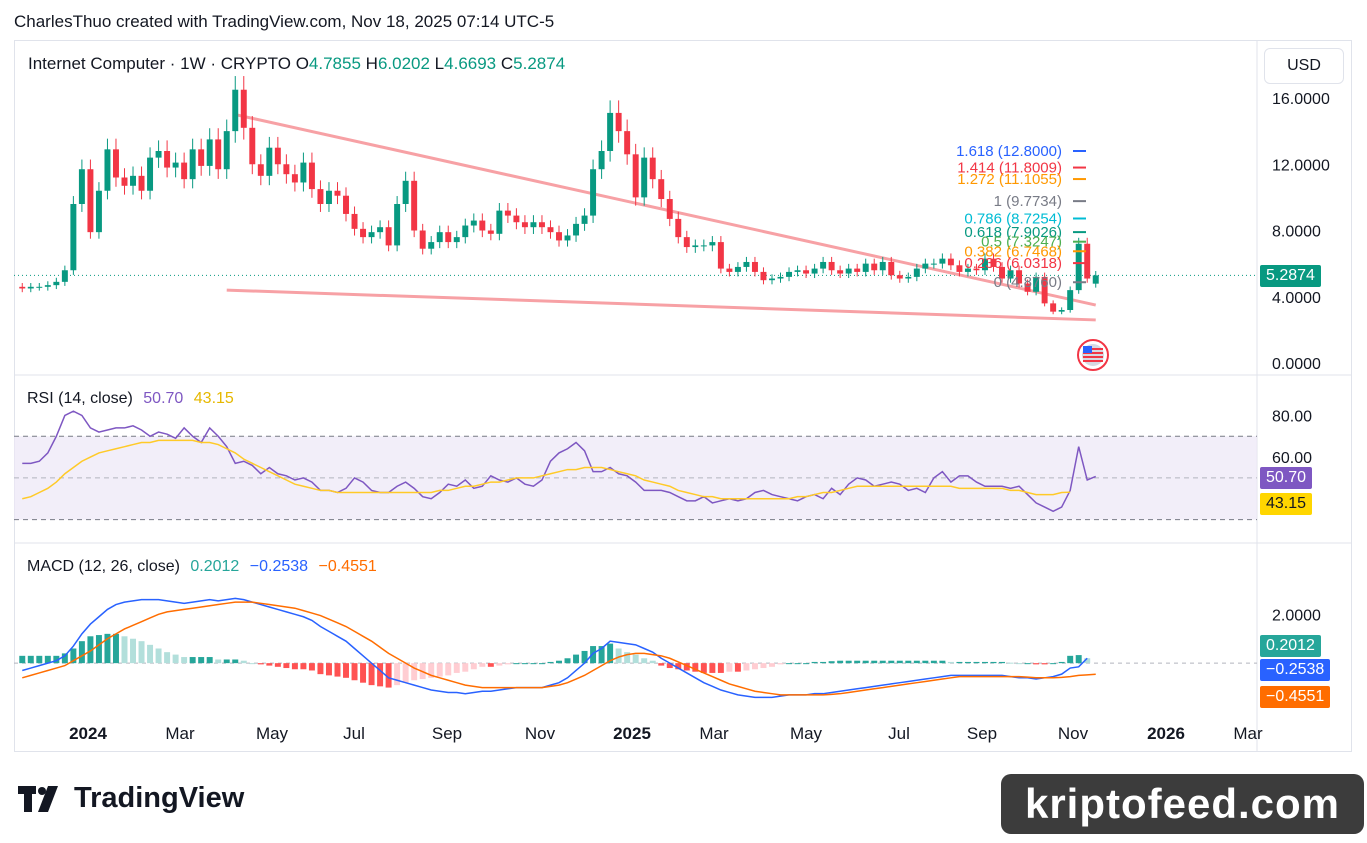  What do you see at coordinates (1009, 168) in the screenshot?
I see `fib-level-label: 1.414 (11.8009)` at bounding box center [1009, 168].